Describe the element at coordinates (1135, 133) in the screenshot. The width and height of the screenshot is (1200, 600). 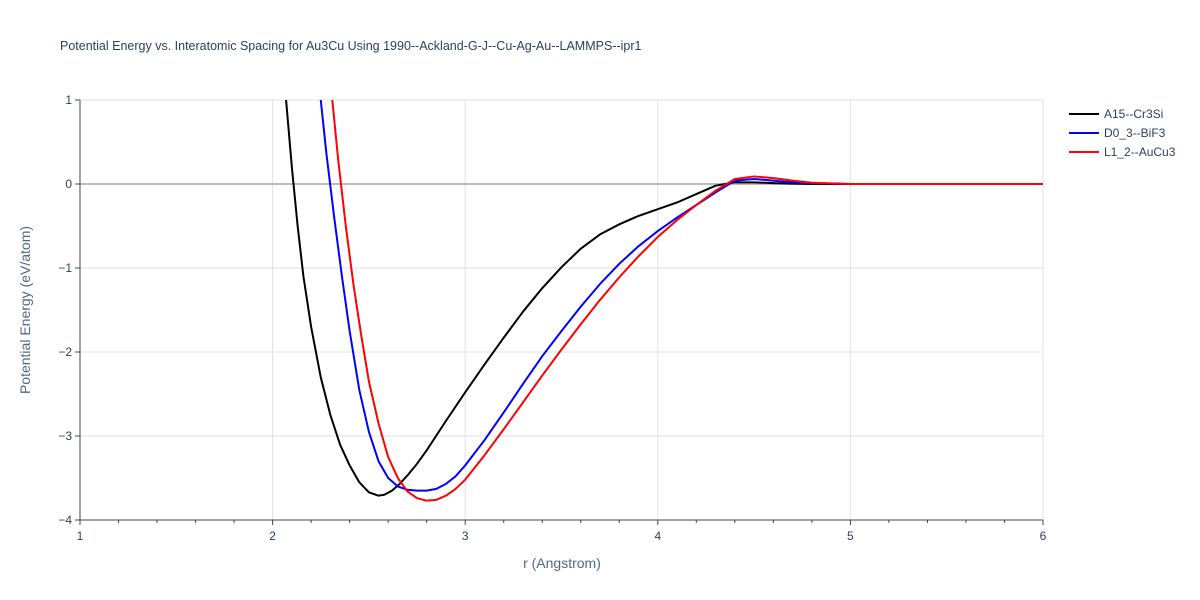
I see `legend-label: D0_3--BiF3` at that location.